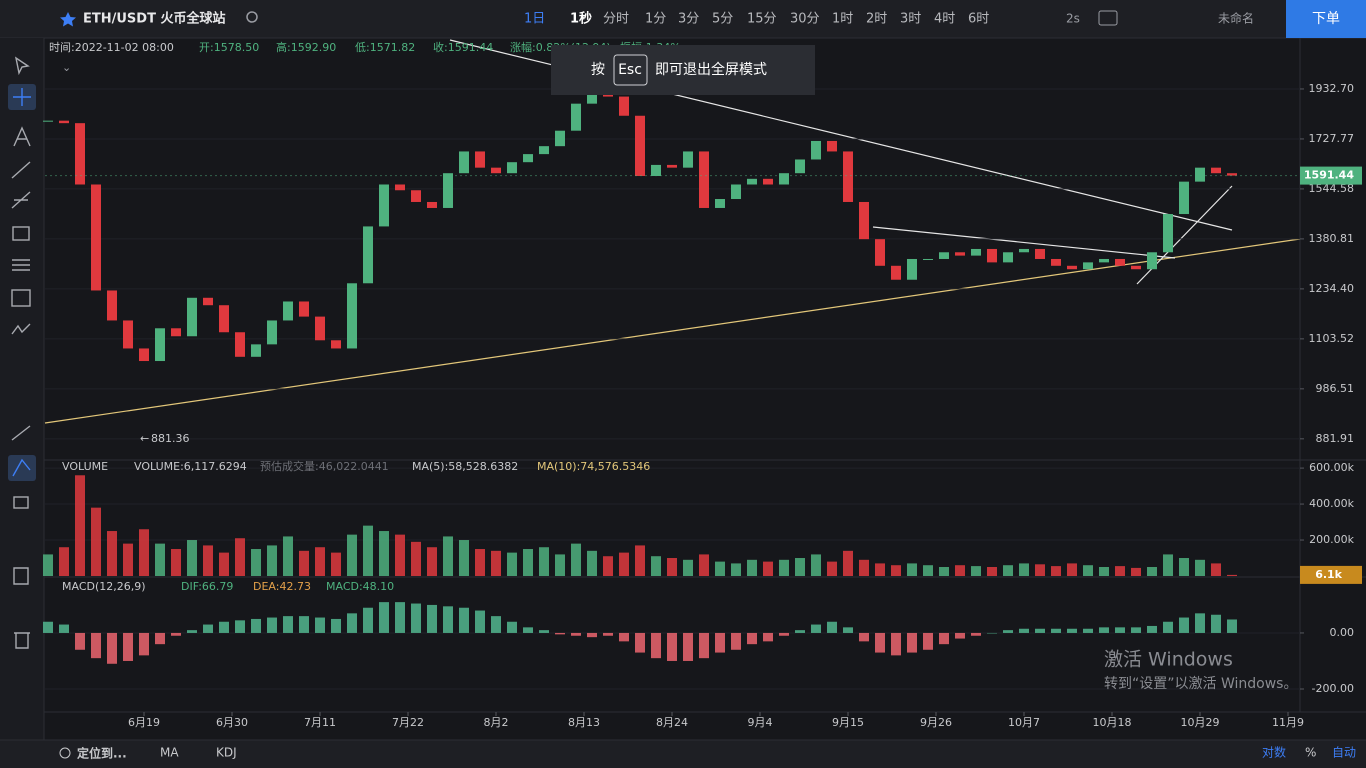  I want to click on interval-option: 2时, so click(876, 19).